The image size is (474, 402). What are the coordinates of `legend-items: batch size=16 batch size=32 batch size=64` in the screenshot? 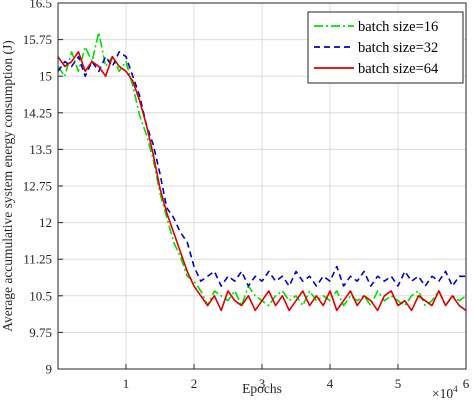 It's located at (376, 48).